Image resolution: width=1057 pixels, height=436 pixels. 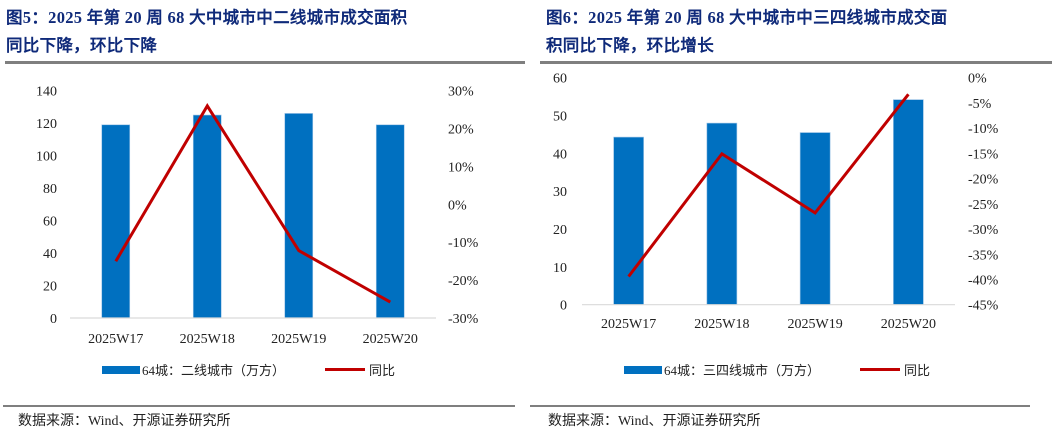 I want to click on figure-5-top-rule, so click(x=265, y=62).